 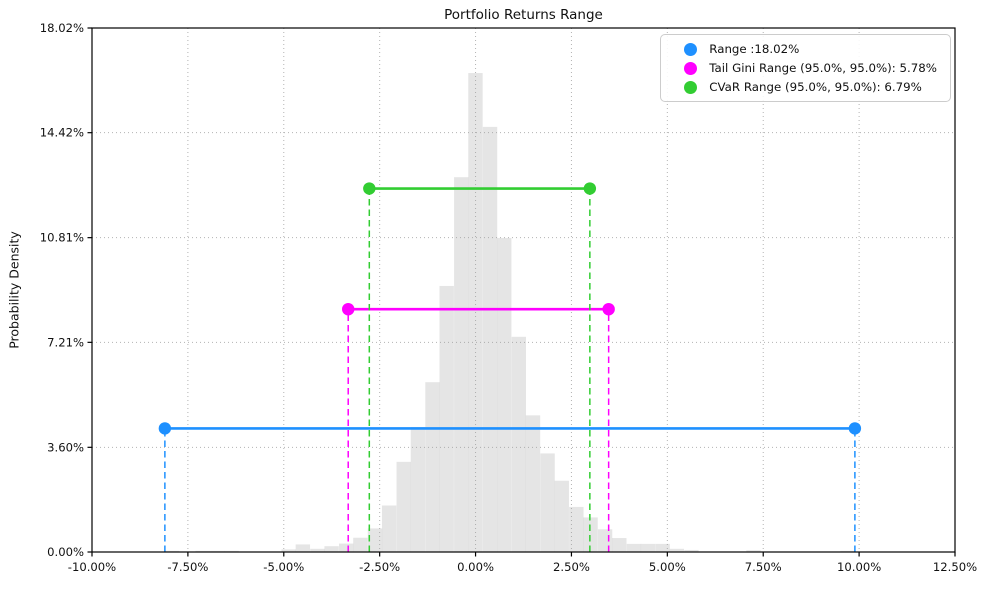 What do you see at coordinates (754, 49) in the screenshot?
I see `legend-item-label: Range :18.02%` at bounding box center [754, 49].